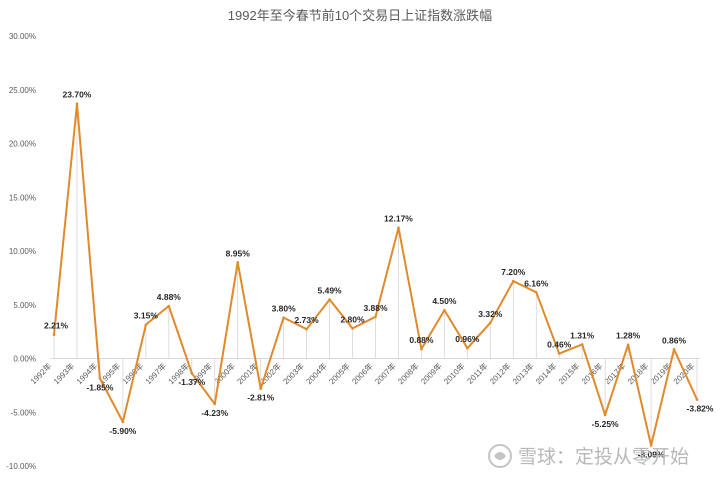  What do you see at coordinates (22, 36) in the screenshot?
I see `y-tick-label: 30.00%` at bounding box center [22, 36].